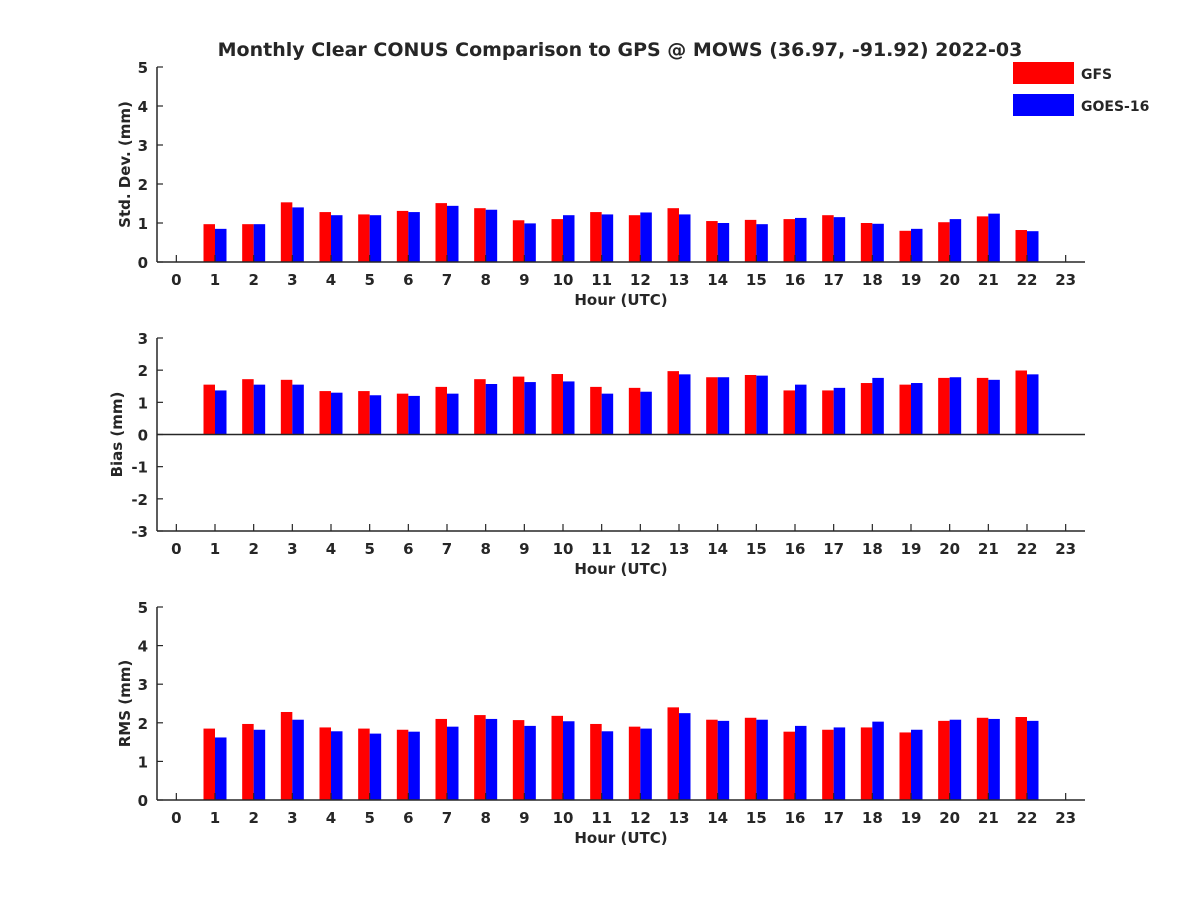 This screenshot has width=1200, height=900. Describe the element at coordinates (563, 818) in the screenshot. I see `x-tick-label: 10` at that location.